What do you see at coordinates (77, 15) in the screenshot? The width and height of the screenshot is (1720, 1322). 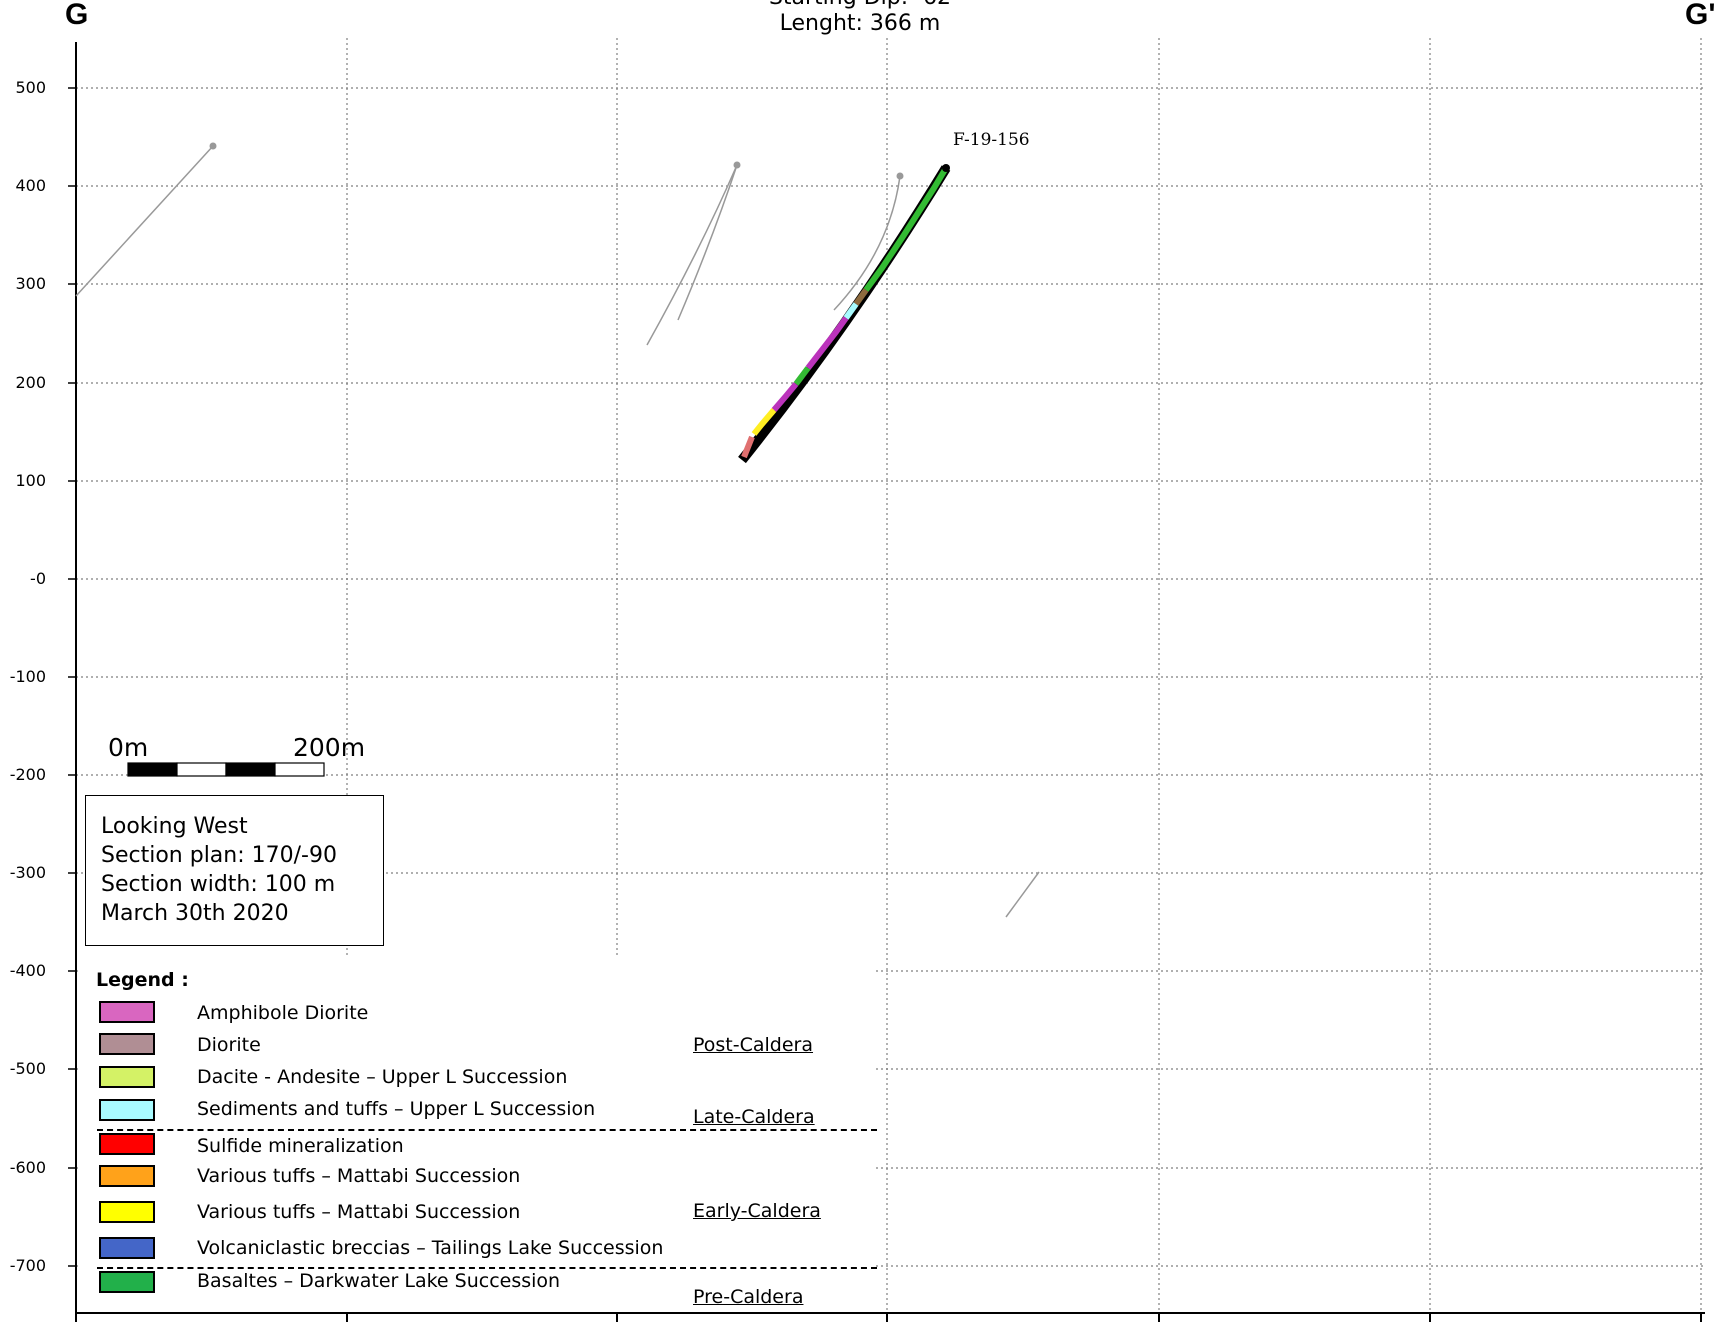 I see `section-start-label: G` at bounding box center [77, 15].